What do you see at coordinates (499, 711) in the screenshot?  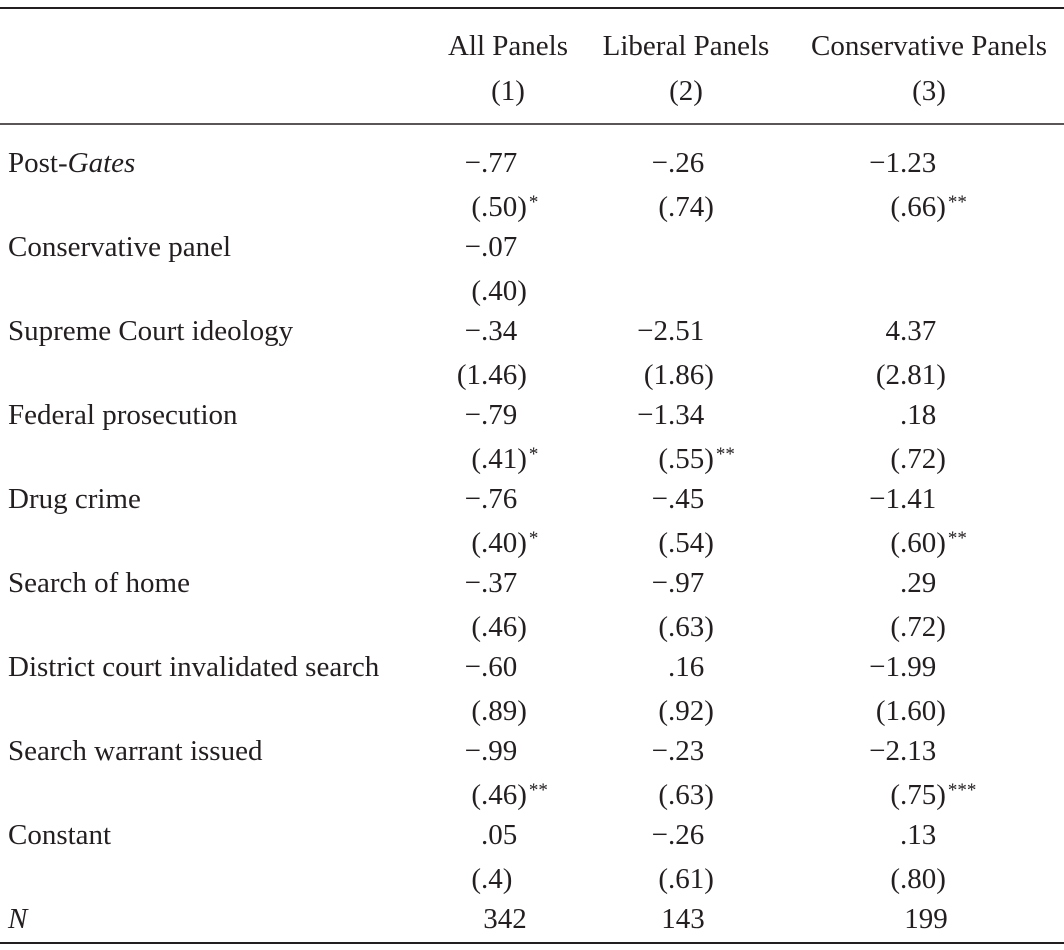 I see `standard-error: (.89)` at bounding box center [499, 711].